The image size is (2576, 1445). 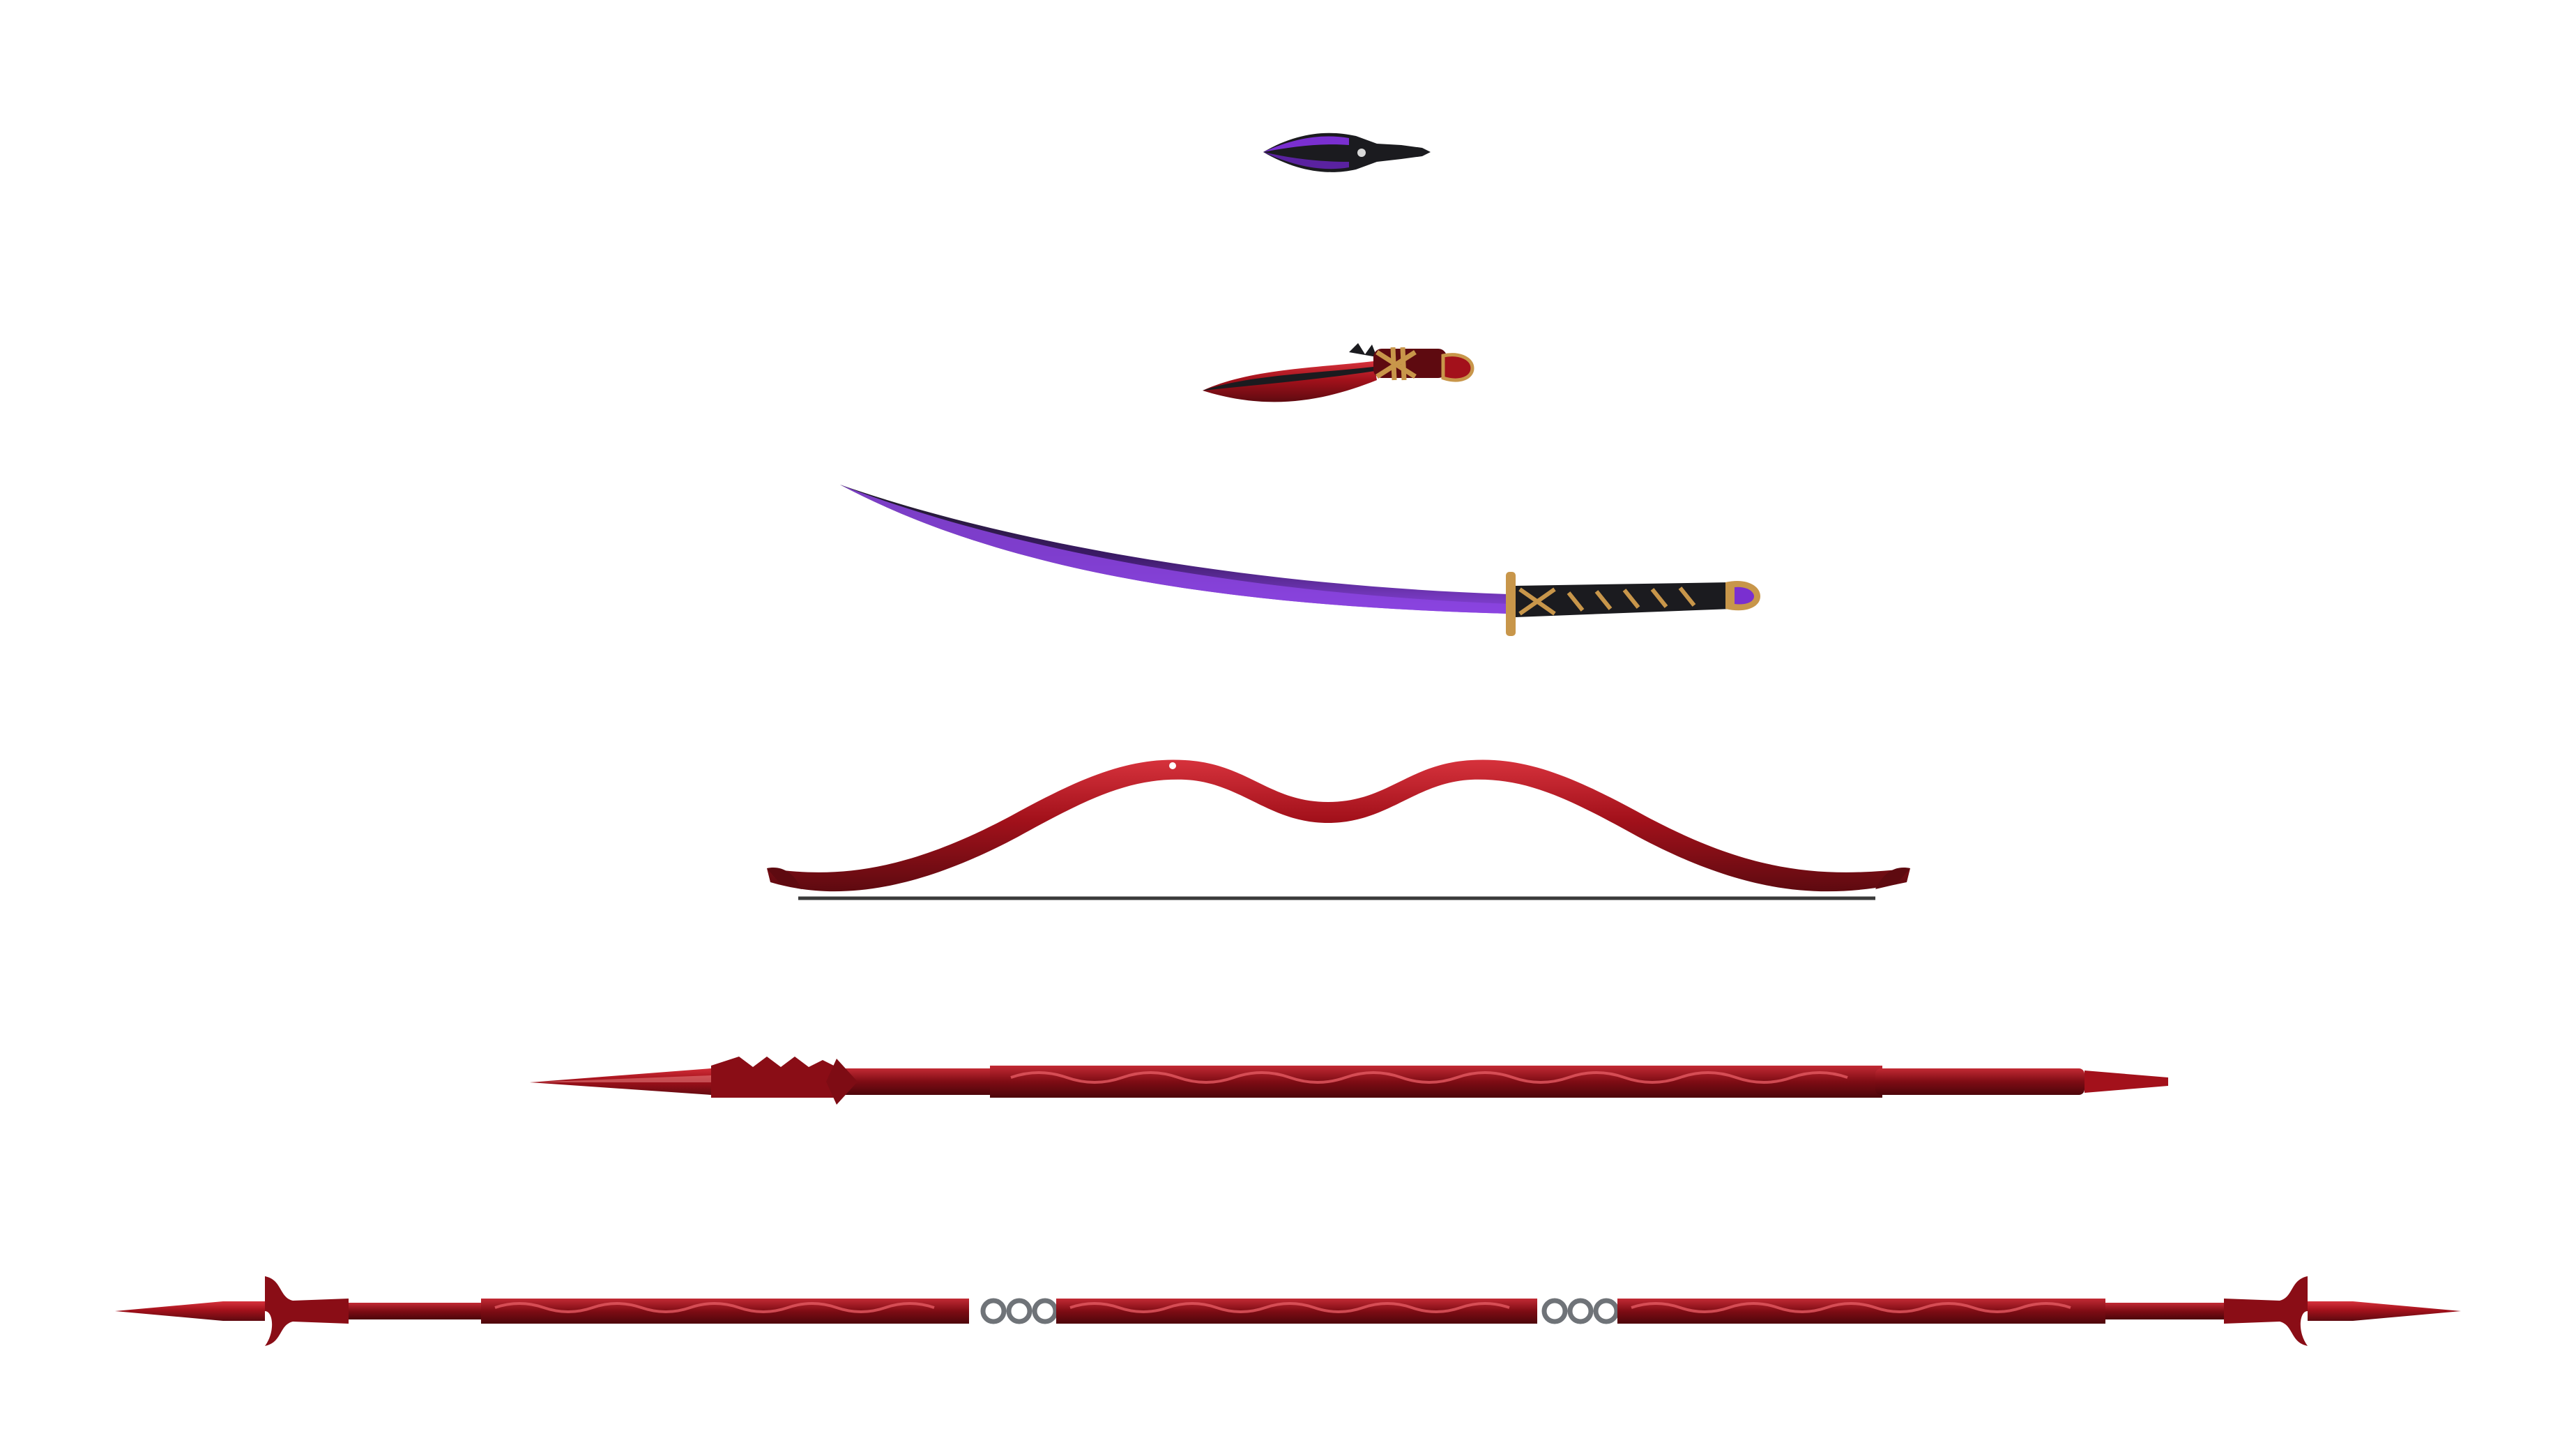 What do you see at coordinates (1338, 829) in the screenshot?
I see `recurve-bow-weapon` at bounding box center [1338, 829].